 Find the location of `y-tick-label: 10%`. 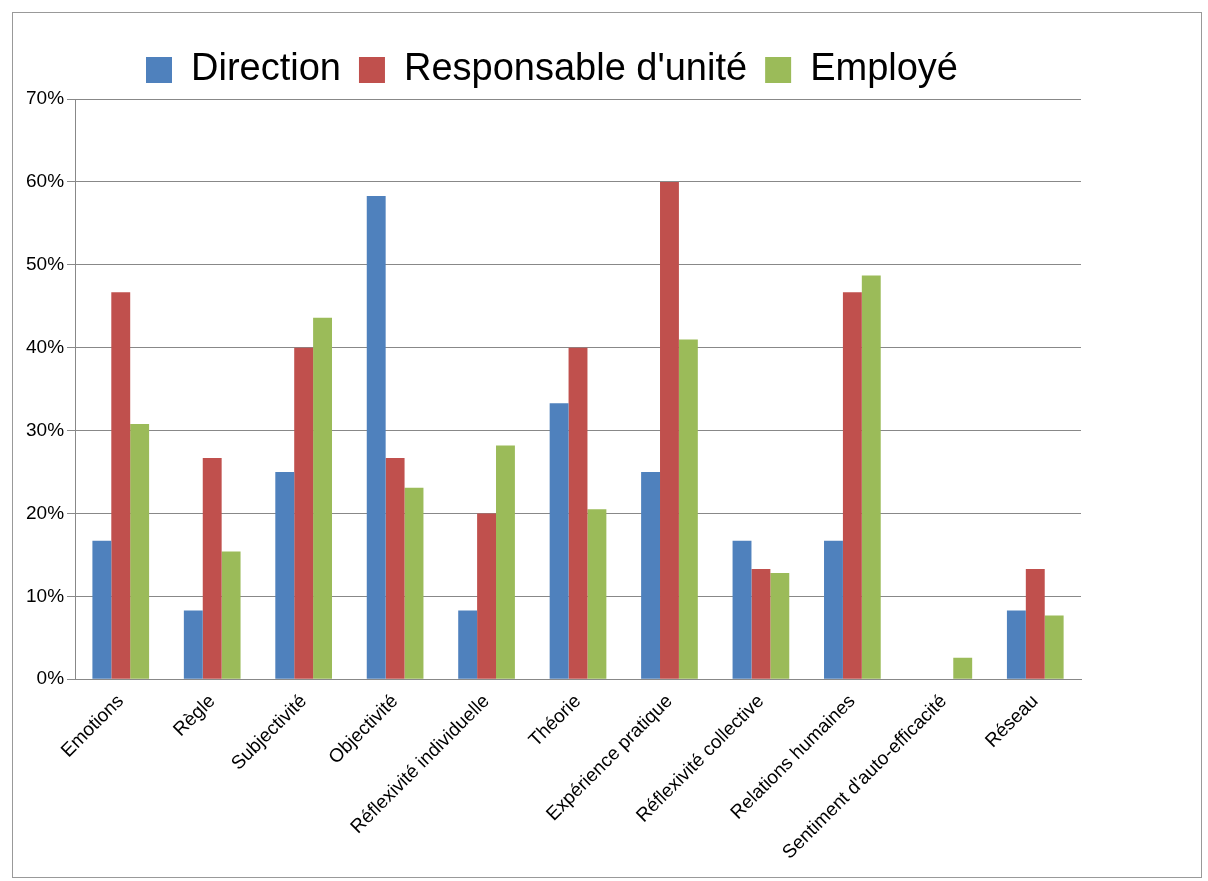

y-tick-label: 10% is located at coordinates (45, 595).